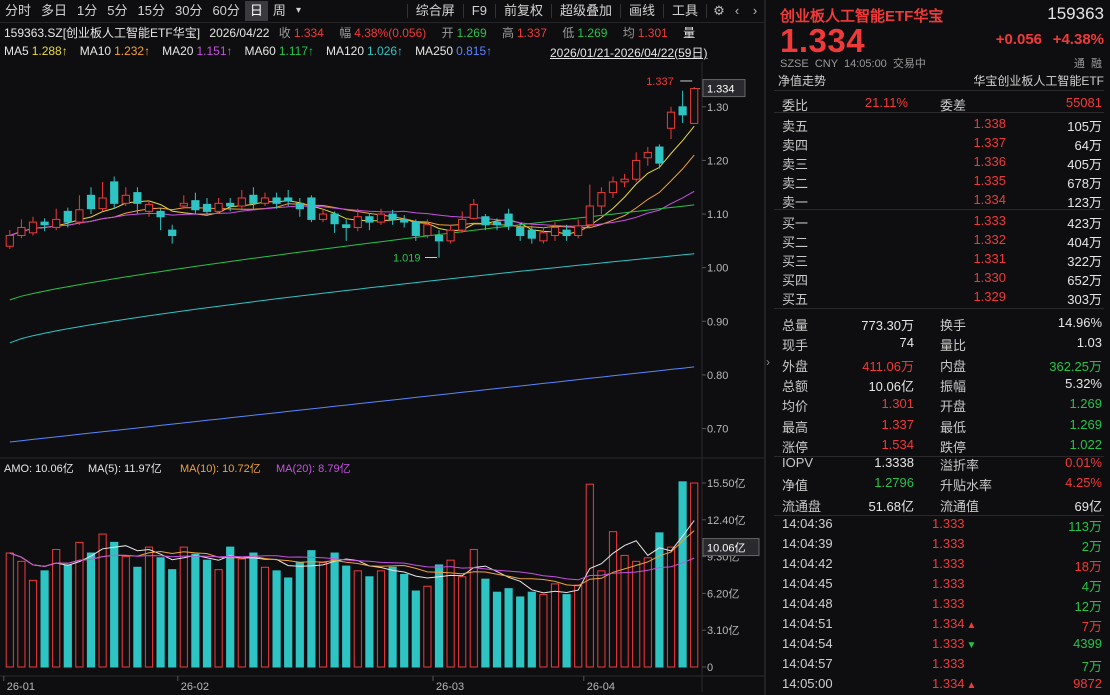  I want to click on tool-button-2: 前复权, so click(523, 10).